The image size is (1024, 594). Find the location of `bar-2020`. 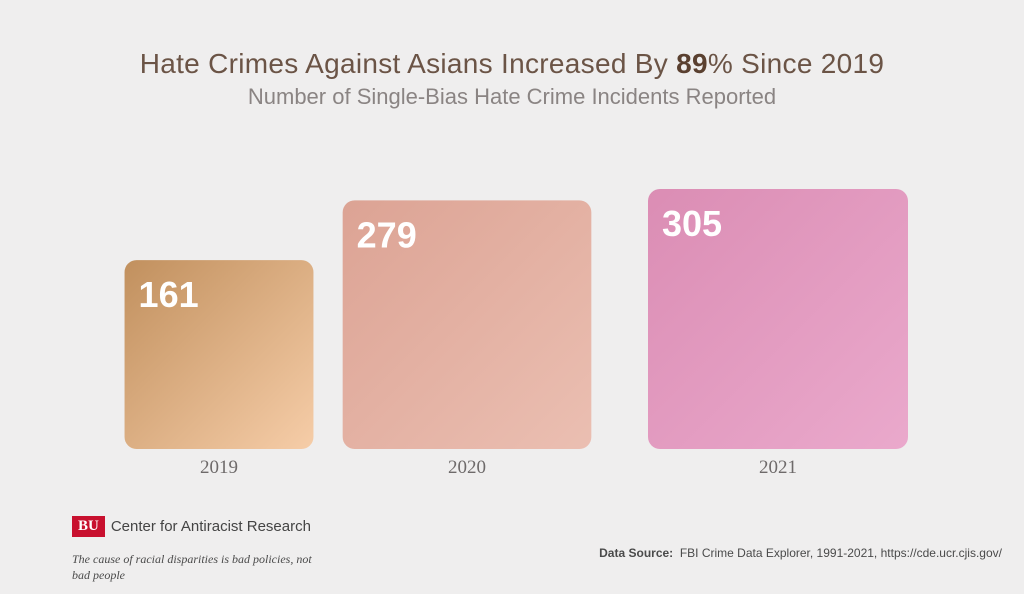

bar-2020 is located at coordinates (467, 324).